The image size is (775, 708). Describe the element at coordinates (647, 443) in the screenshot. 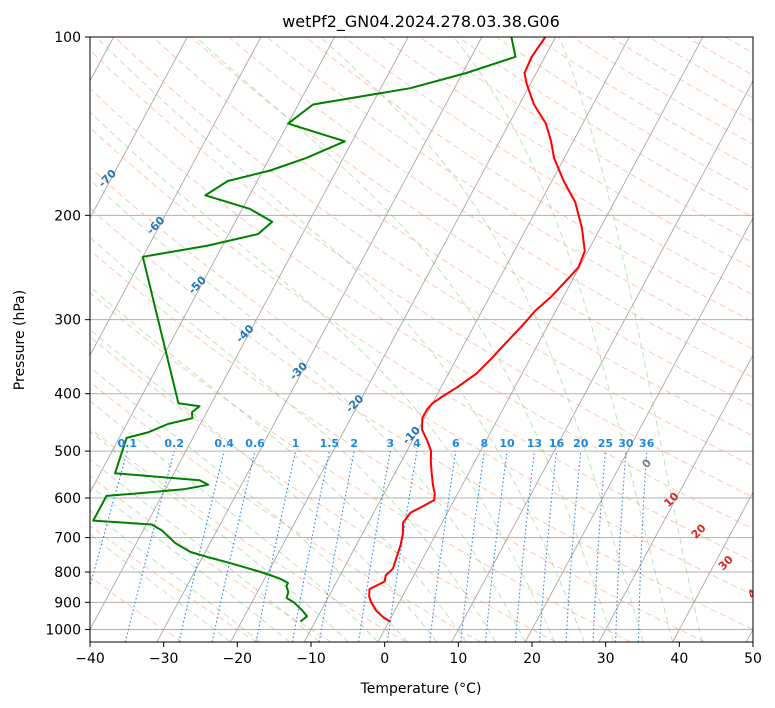

I see `mixing-ratio-label: 36` at that location.